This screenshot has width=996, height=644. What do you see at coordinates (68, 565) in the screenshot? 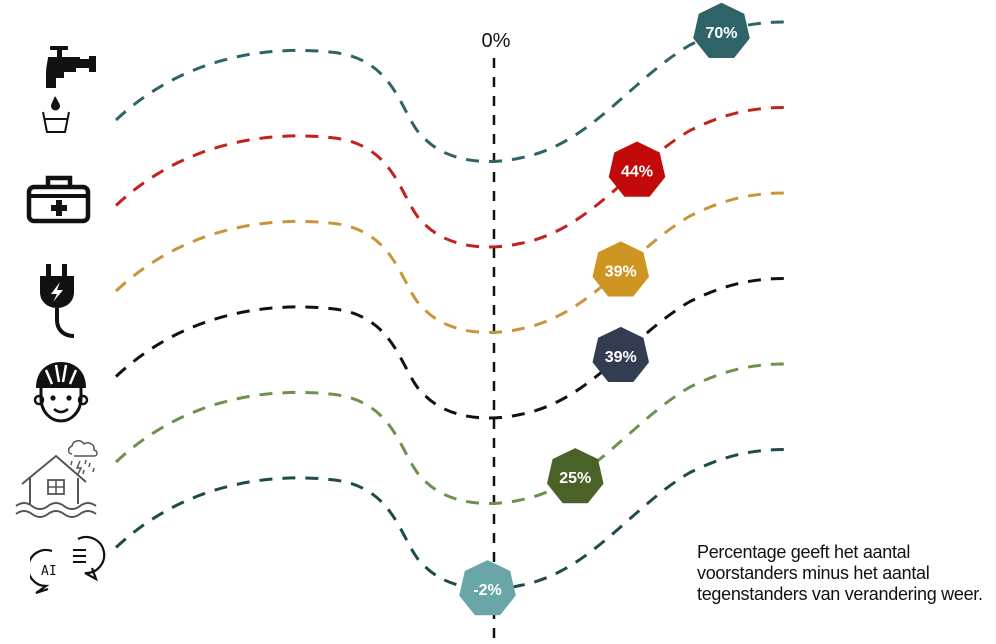
I see `ai-chat-icon: AI` at bounding box center [68, 565].